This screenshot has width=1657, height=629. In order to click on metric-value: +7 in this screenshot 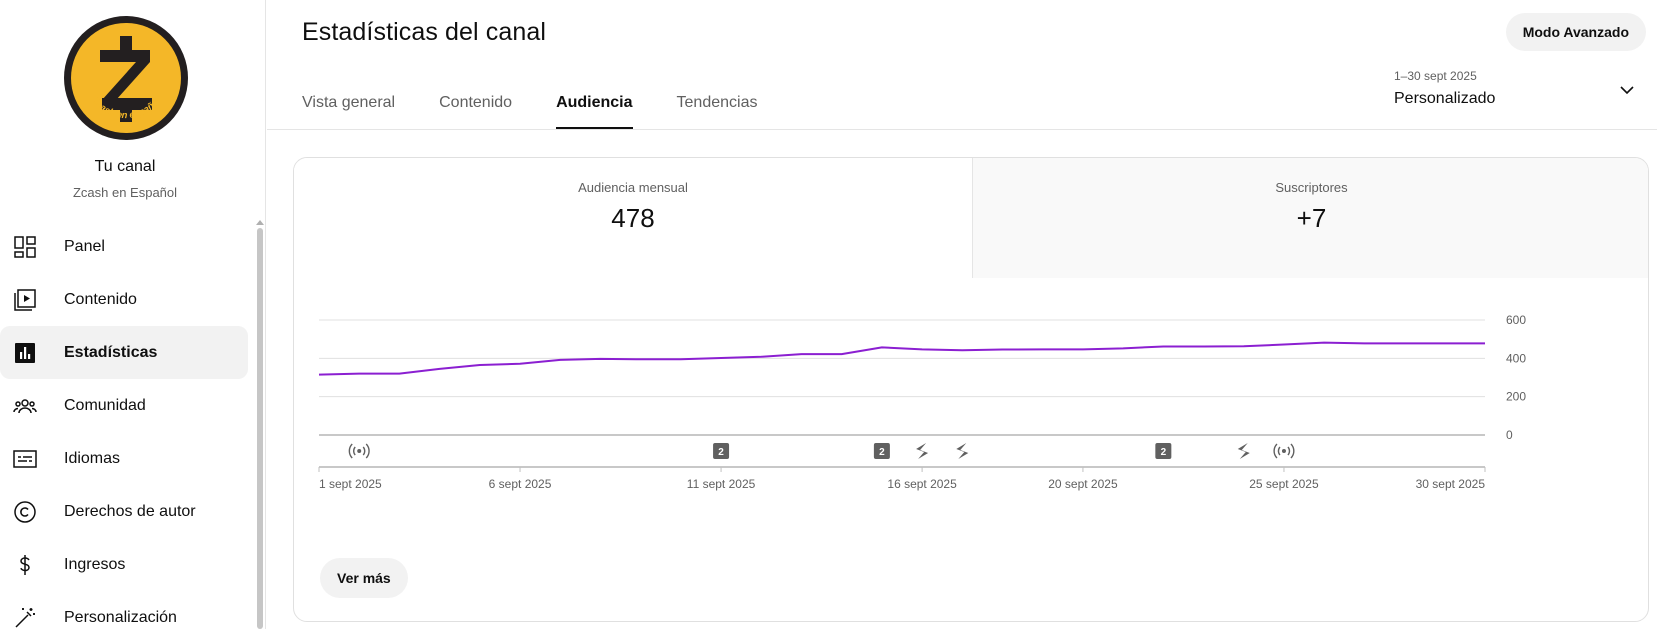, I will do `click(1311, 218)`.